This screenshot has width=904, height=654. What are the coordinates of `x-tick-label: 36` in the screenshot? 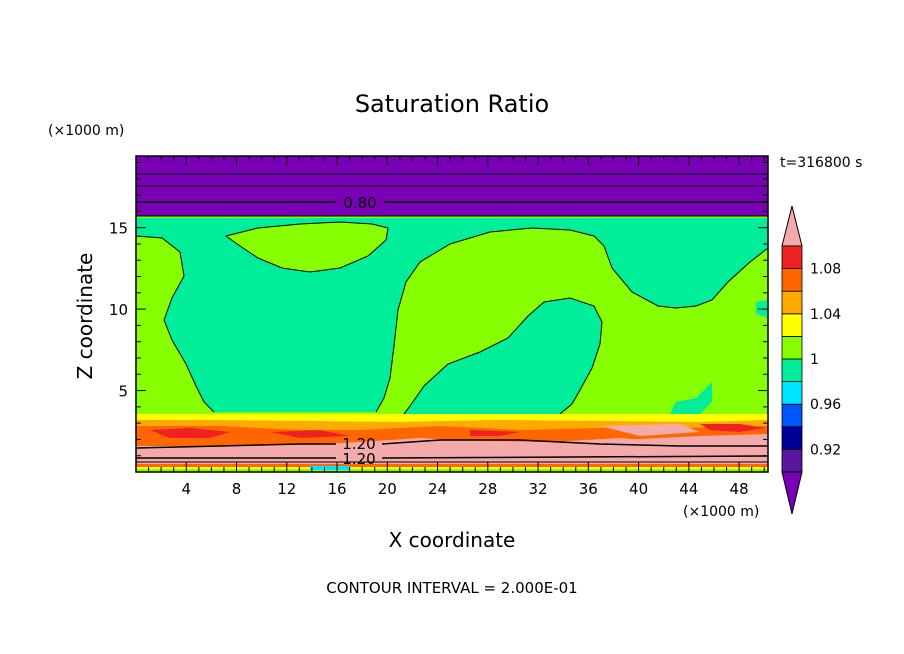 It's located at (588, 489).